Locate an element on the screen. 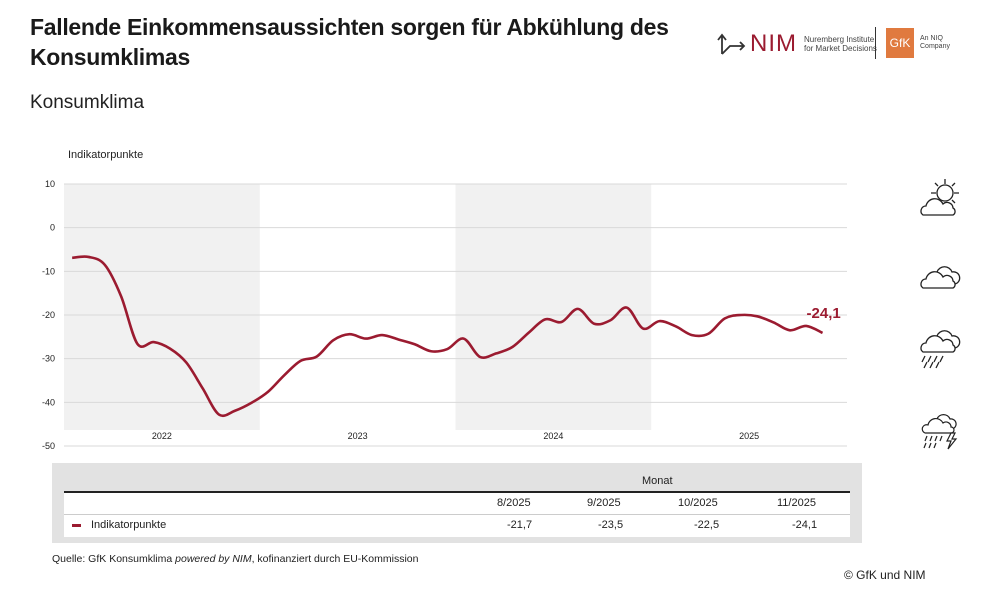  cloud-icon is located at coordinates (940, 277).